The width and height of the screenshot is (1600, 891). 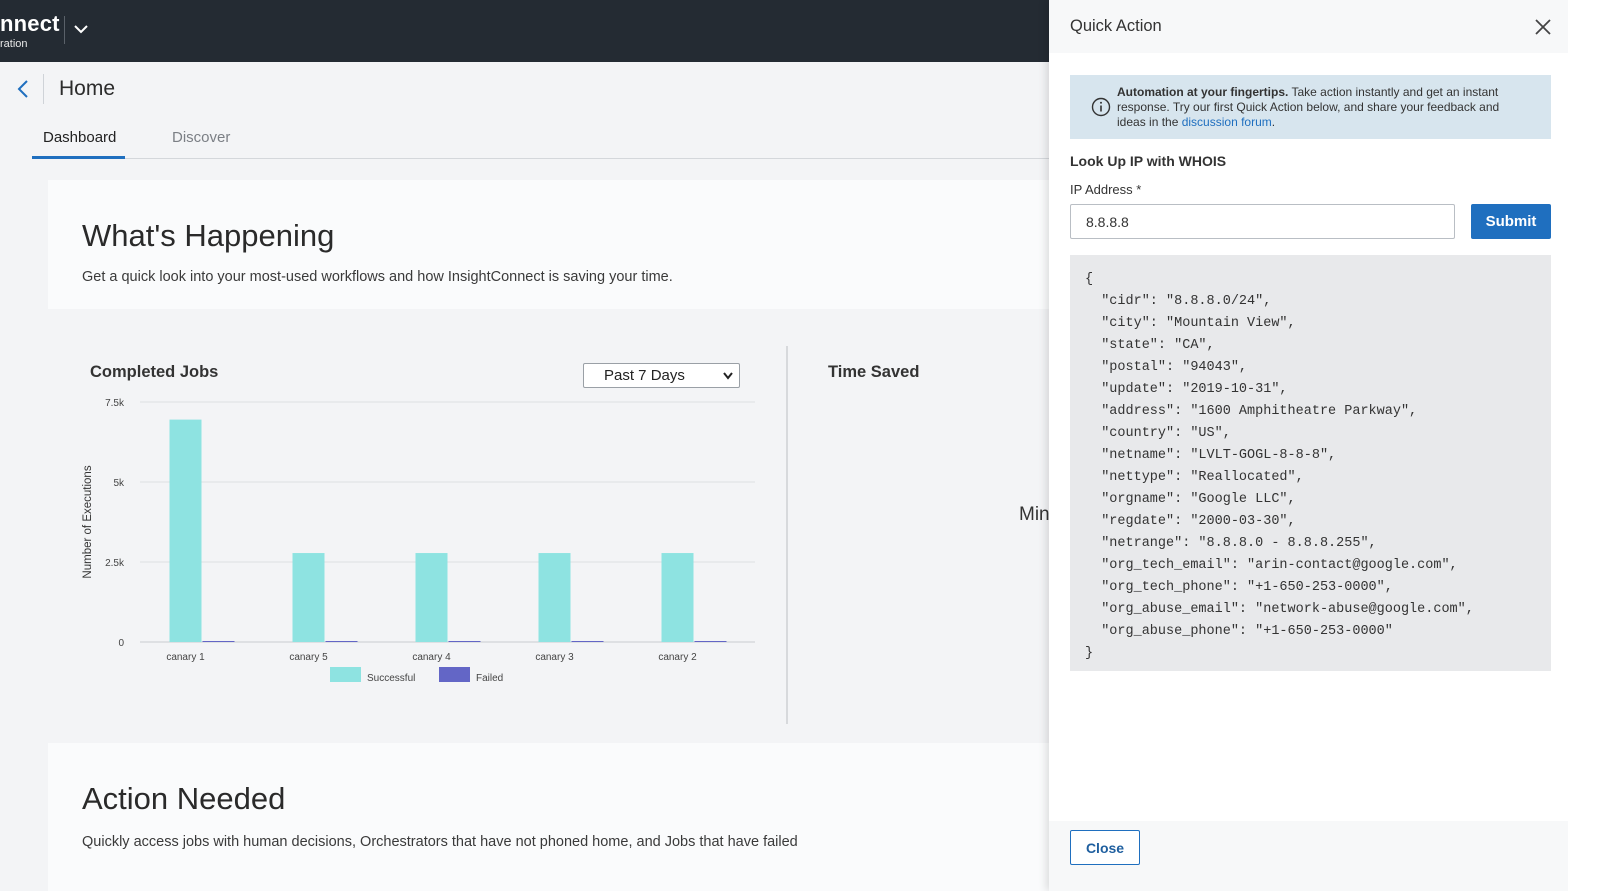 What do you see at coordinates (1190, 521) in the screenshot?
I see `whois-result-line: "regdate": "2000-03-30",` at bounding box center [1190, 521].